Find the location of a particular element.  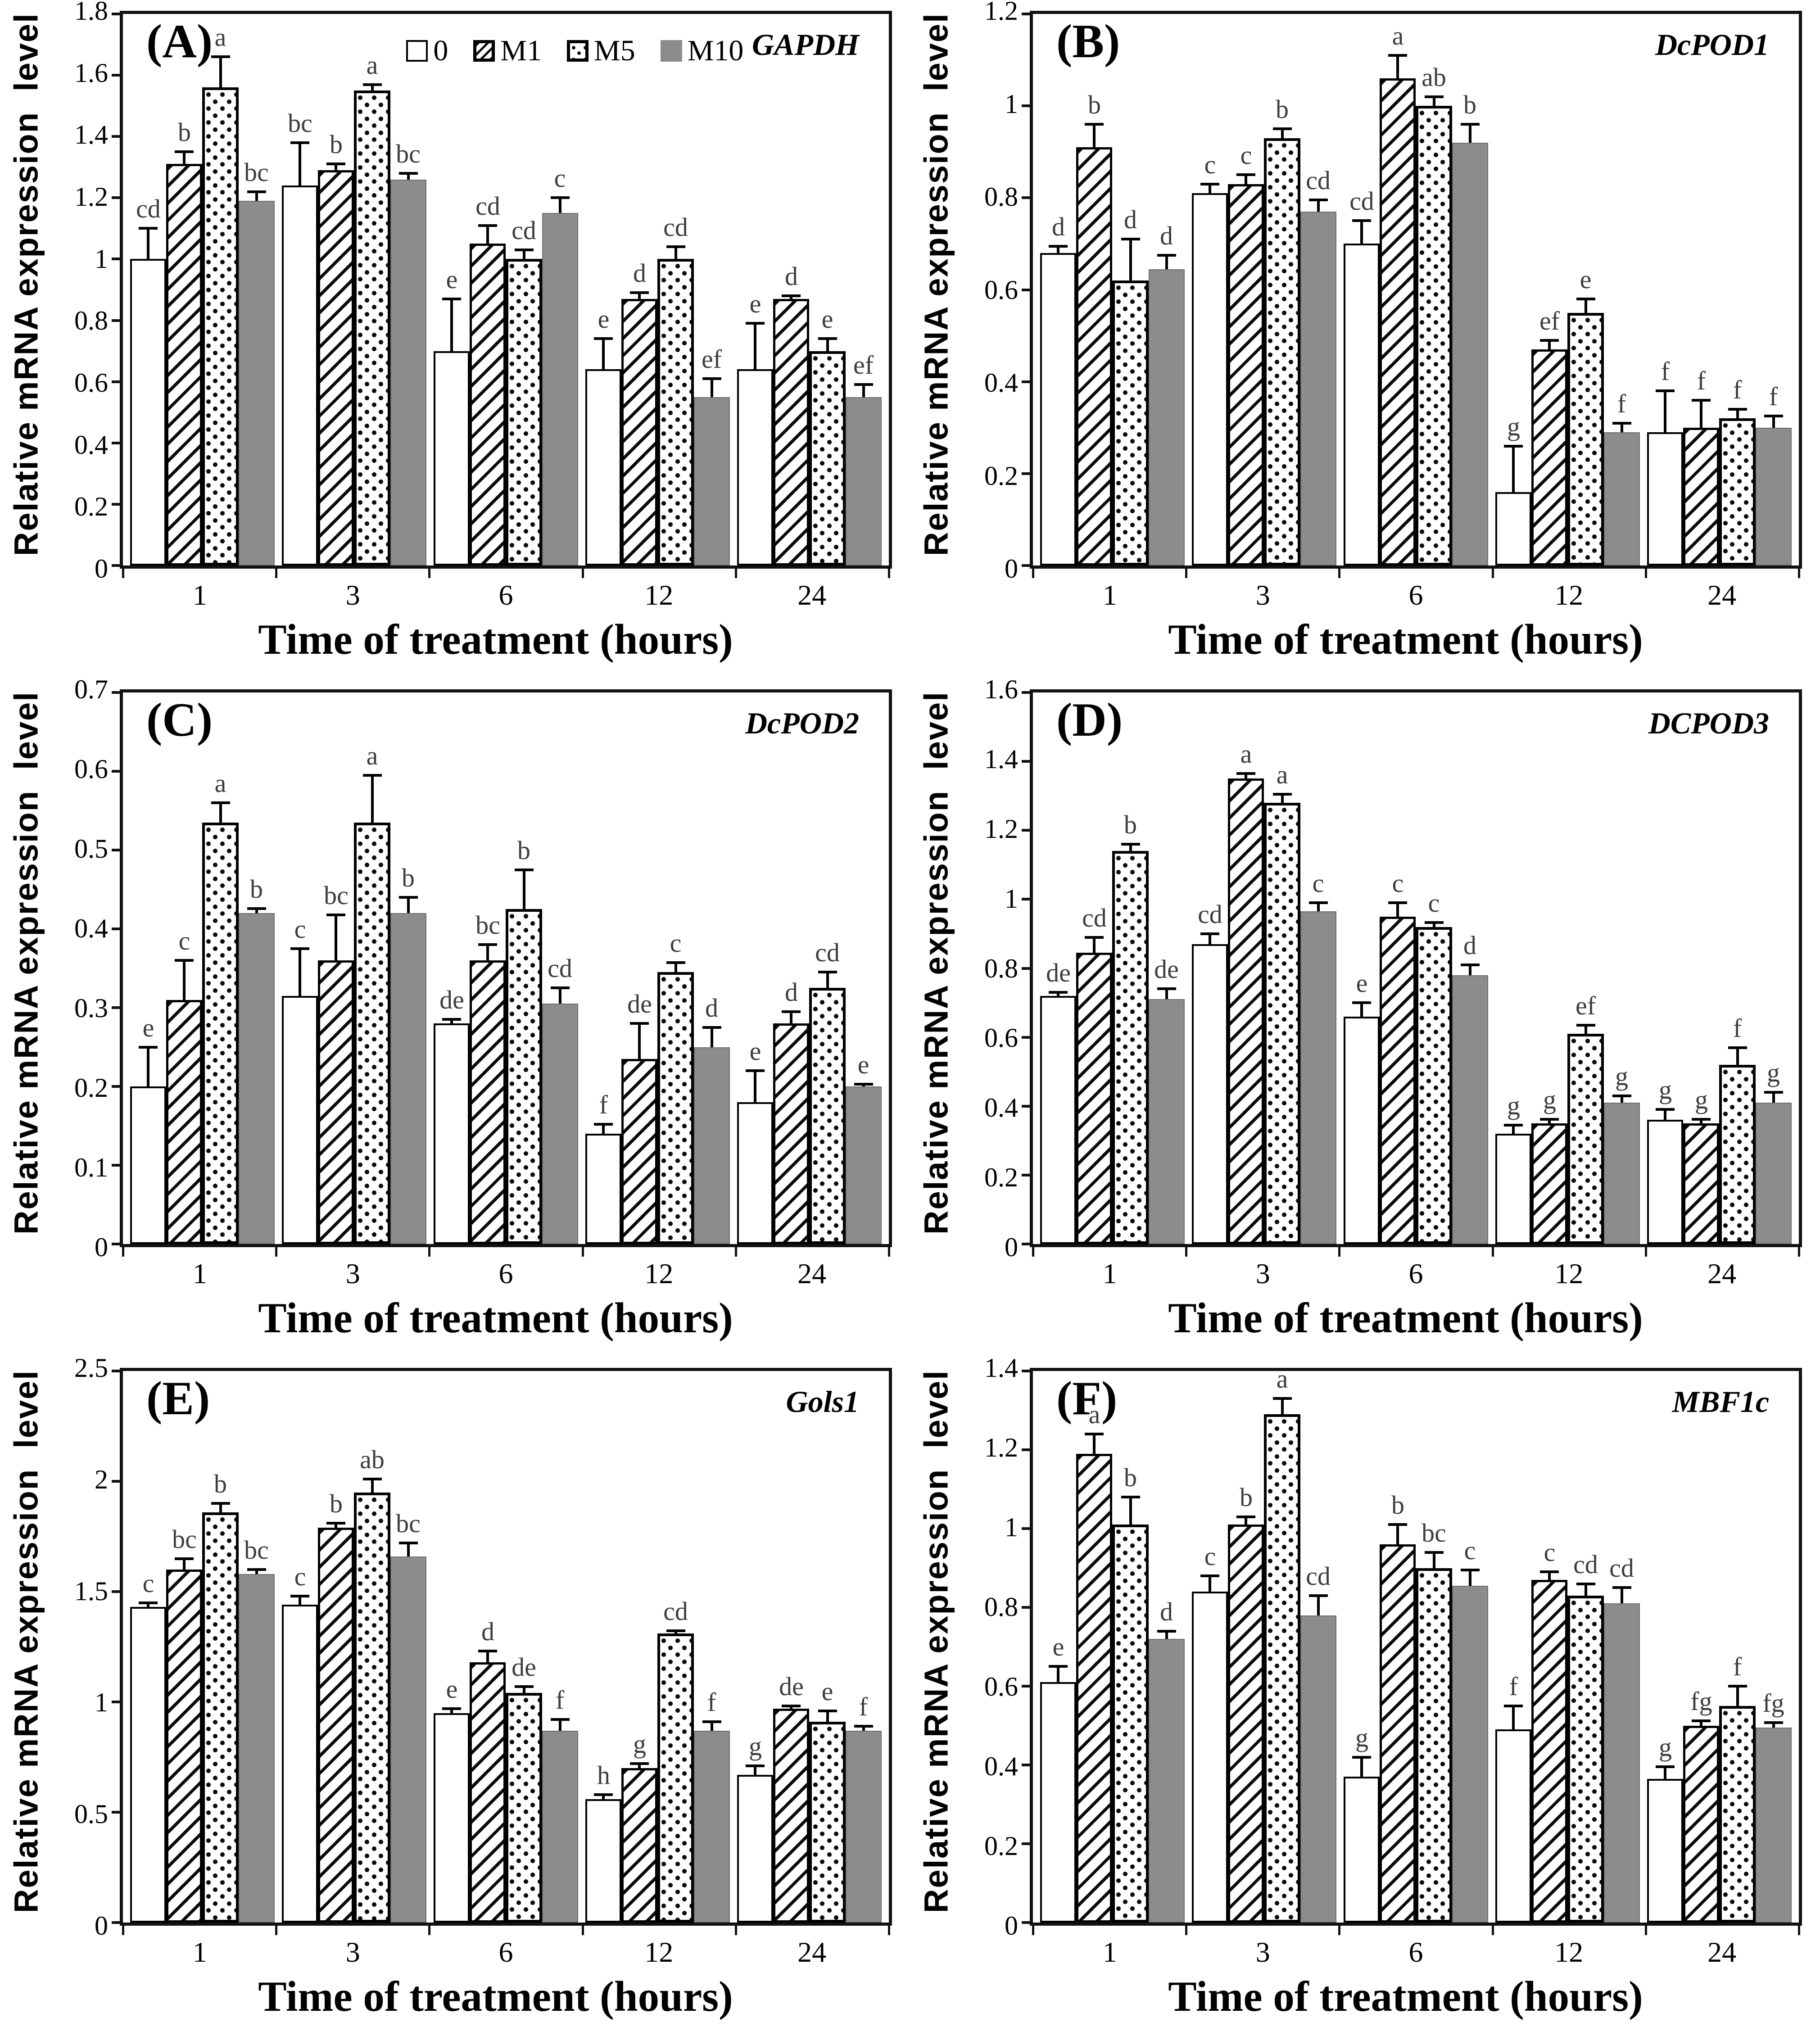

x-axis: 1 3 6 12 24 is located at coordinates (506, 590).